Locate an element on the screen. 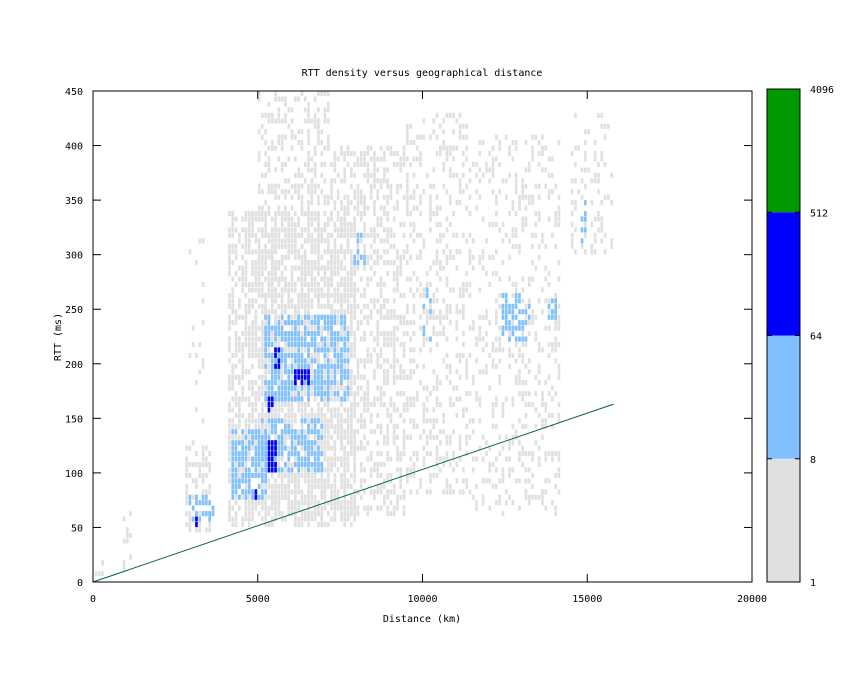 This screenshot has width=845, height=673. colorbar-segment is located at coordinates (783, 274).